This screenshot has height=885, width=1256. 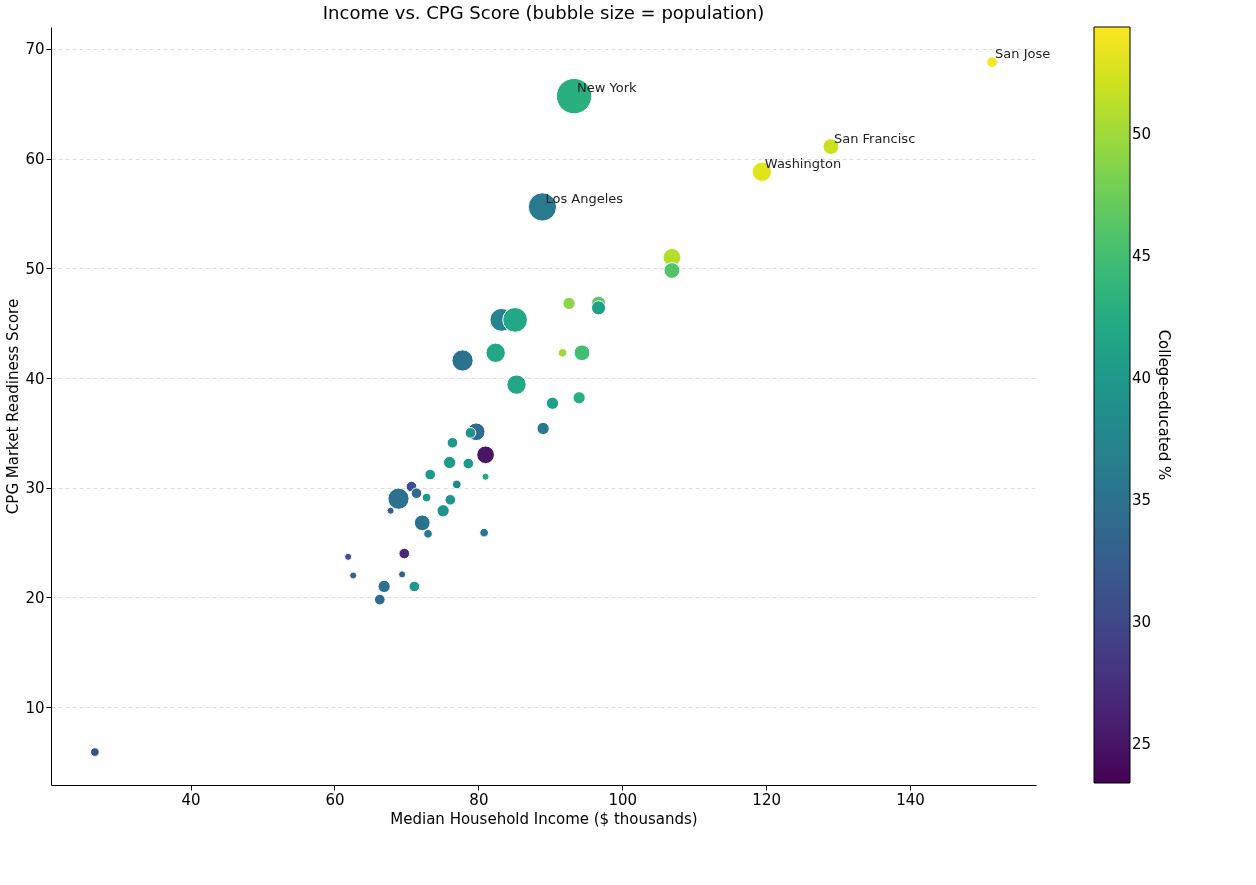 What do you see at coordinates (1142, 622) in the screenshot?
I see `color-bar-label: 30` at bounding box center [1142, 622].